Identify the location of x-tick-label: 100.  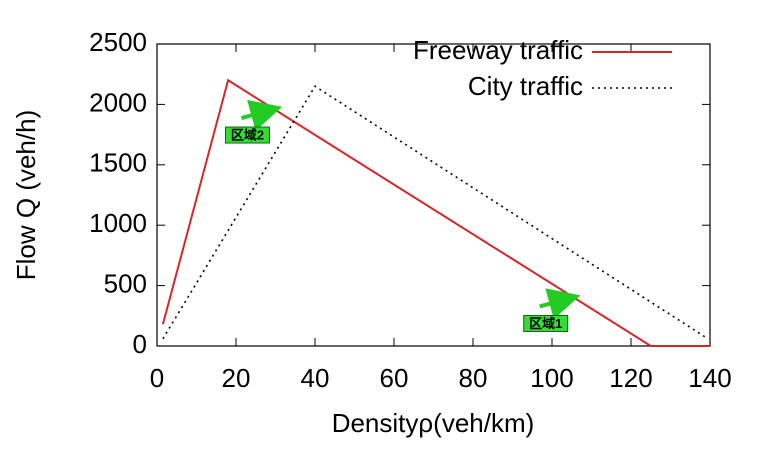
(551, 378).